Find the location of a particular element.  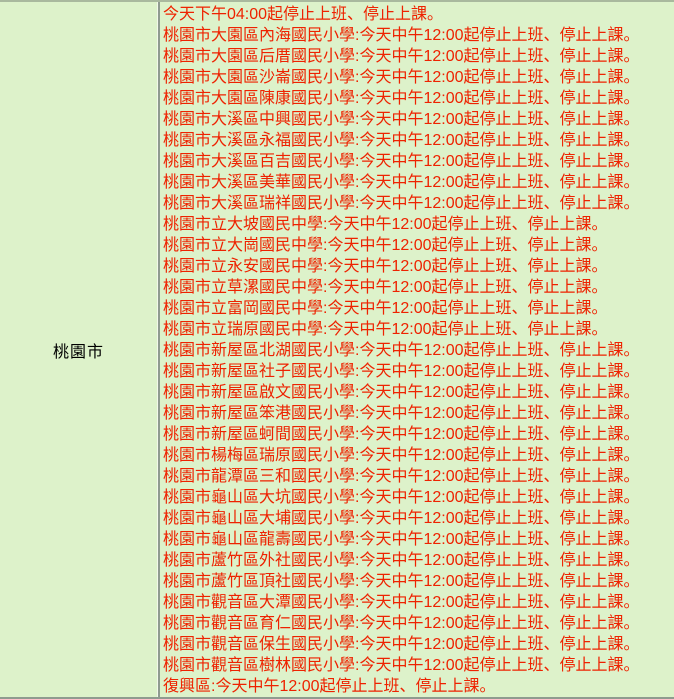

announcement-line: 桃園市大園區后厝國民小學:今天中午12:00起停止上班、停止上課。 is located at coordinates (401, 56).